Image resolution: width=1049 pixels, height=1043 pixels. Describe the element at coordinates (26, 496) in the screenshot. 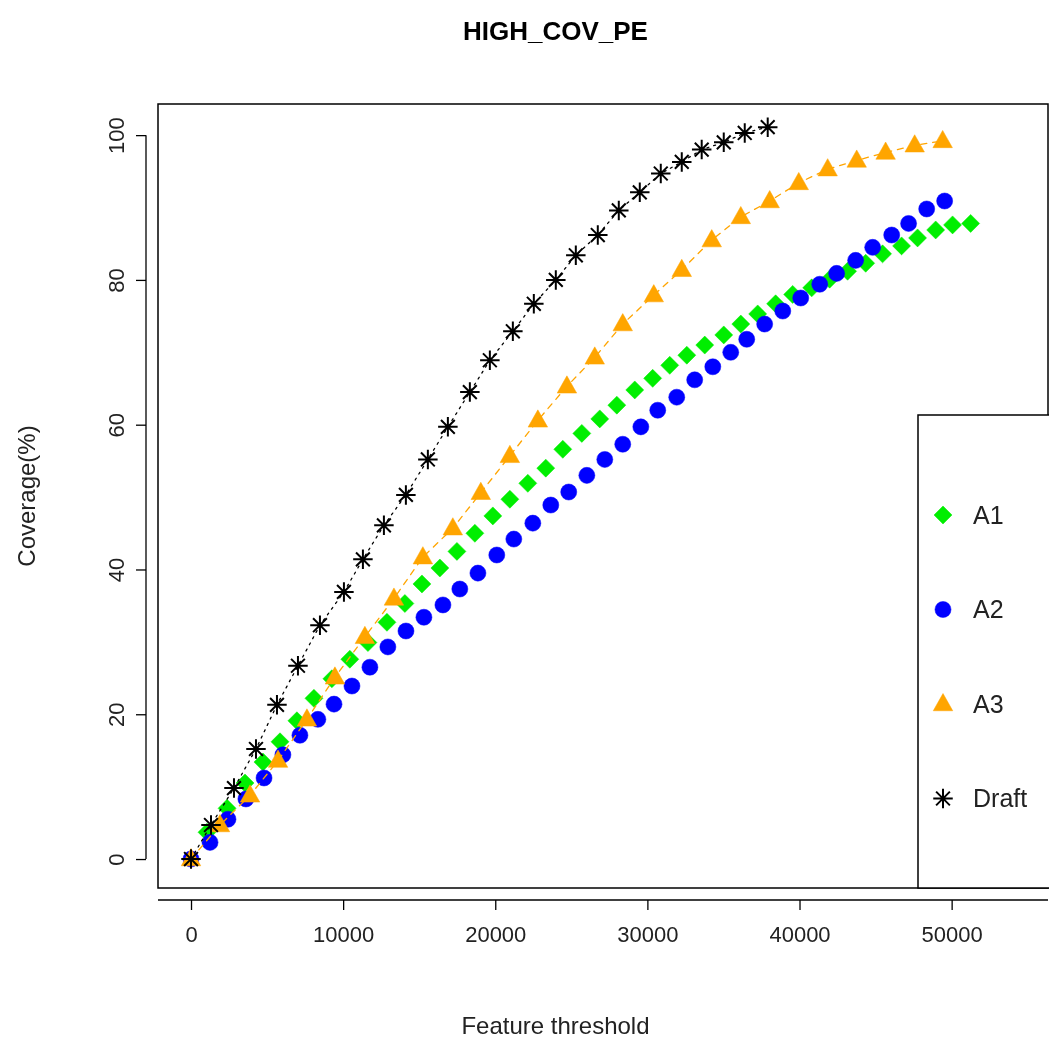

I see `y-axis-title: Coverage(%)` at that location.